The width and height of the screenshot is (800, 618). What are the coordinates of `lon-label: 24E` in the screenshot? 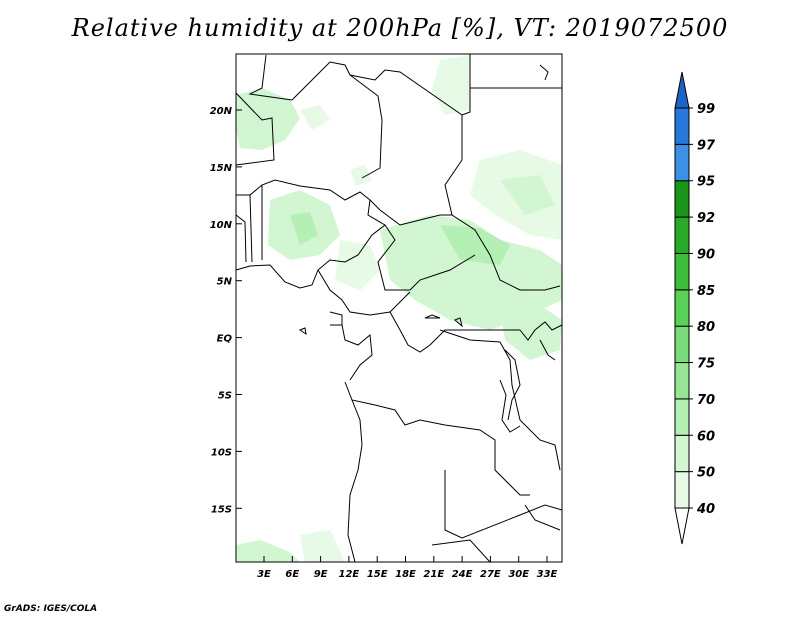 It's located at (462, 574).